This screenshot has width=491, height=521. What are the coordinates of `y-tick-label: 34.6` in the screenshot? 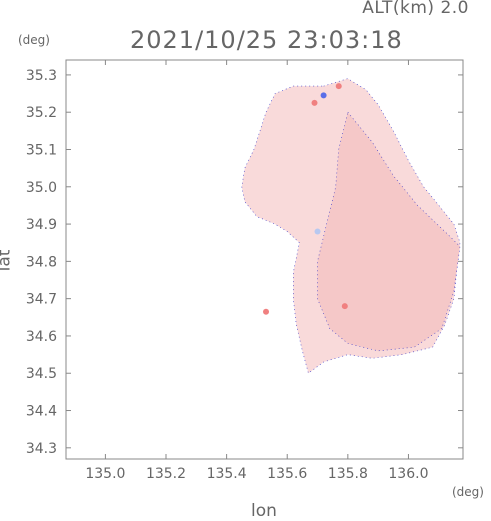 It's located at (41, 337).